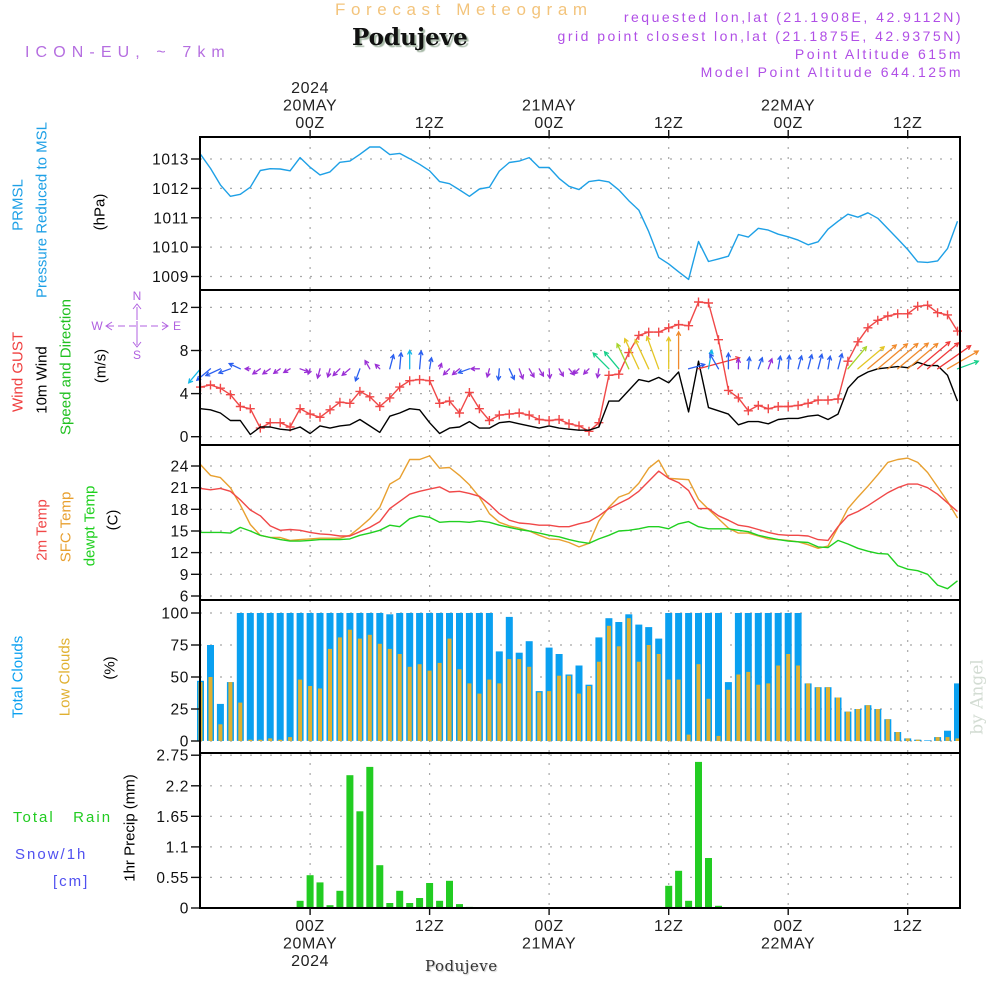 The width and height of the screenshot is (1000, 1000). Describe the element at coordinates (793, 17) in the screenshot. I see `requested-coordinates: requested lon,lat (21.1908E, 42.9112N)` at that location.